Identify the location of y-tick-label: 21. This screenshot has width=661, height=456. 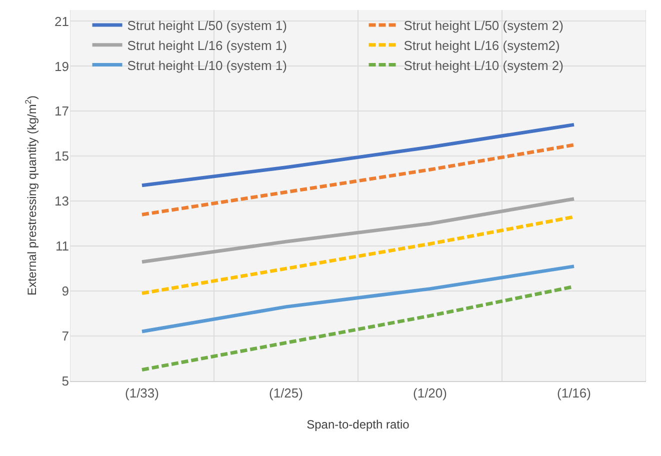
(61, 21).